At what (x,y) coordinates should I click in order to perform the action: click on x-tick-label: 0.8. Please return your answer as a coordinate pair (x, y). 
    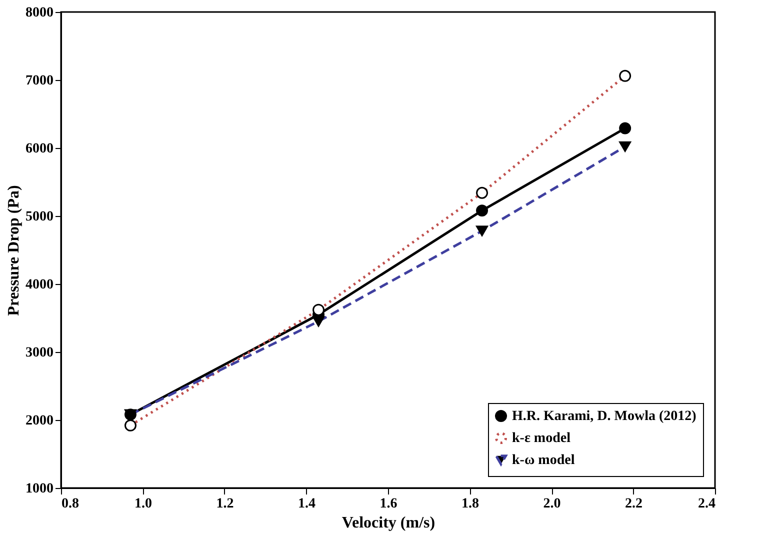
    Looking at the image, I should click on (70, 504).